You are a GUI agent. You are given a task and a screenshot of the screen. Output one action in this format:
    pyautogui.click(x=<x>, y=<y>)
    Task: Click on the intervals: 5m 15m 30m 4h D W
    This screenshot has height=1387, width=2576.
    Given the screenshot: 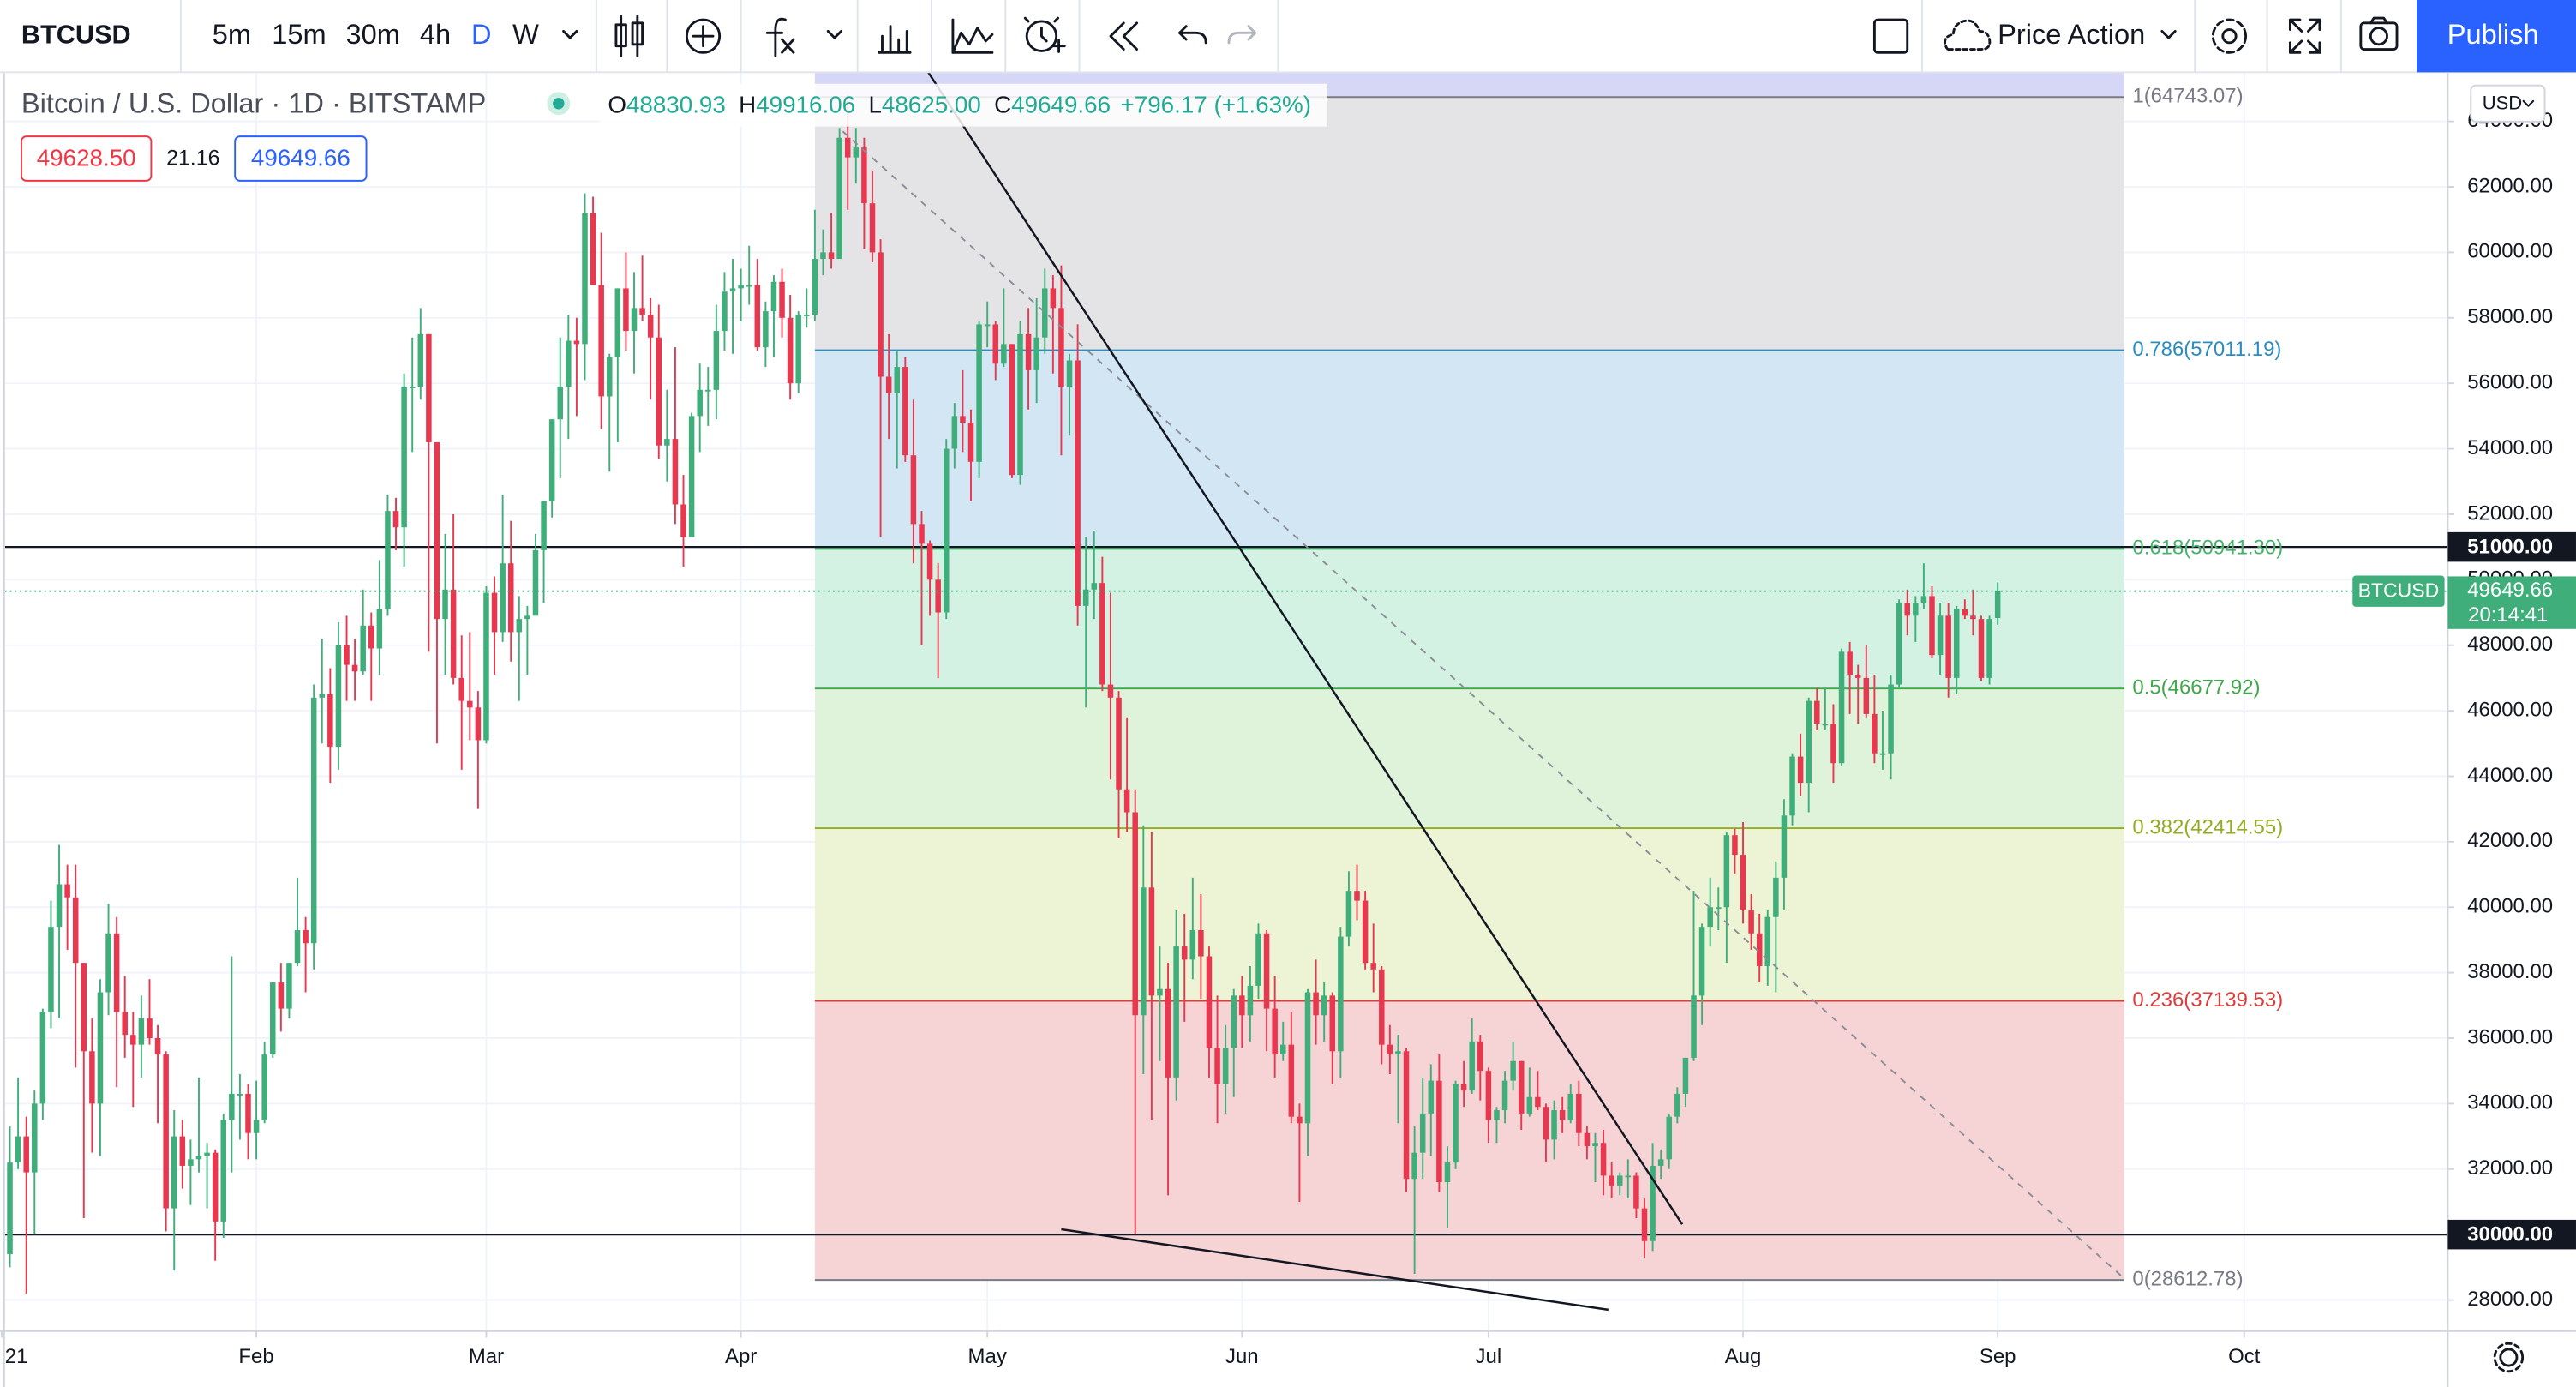 What is the action you would take?
    pyautogui.click(x=376, y=34)
    